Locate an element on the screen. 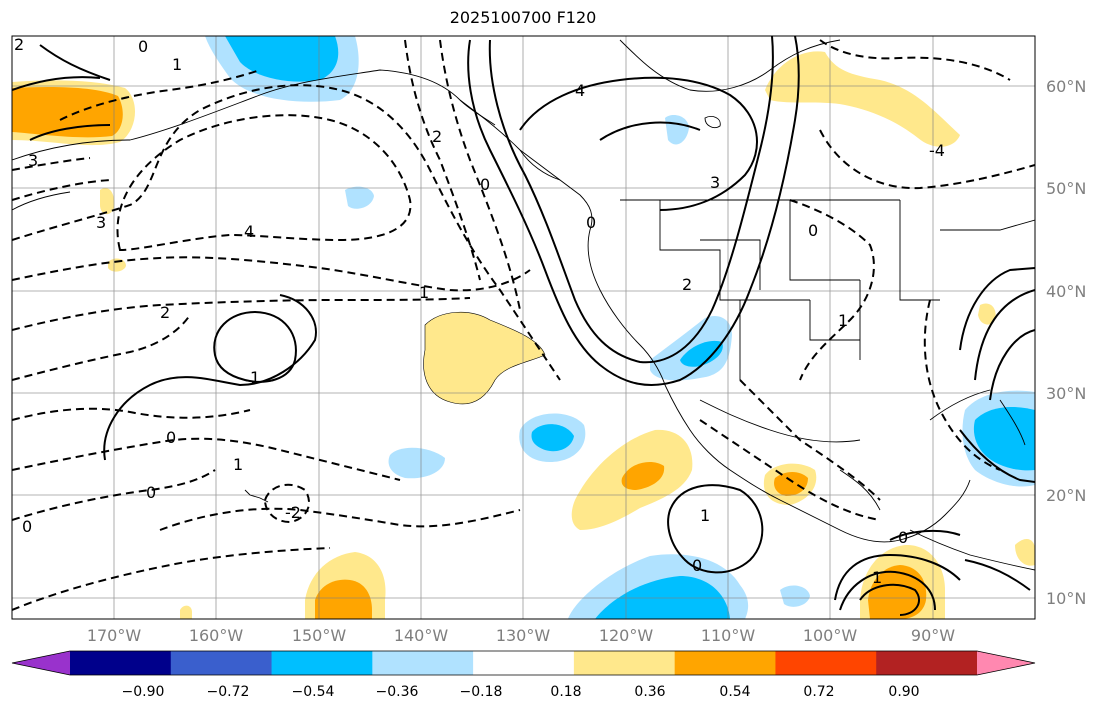 The height and width of the screenshot is (712, 1105). yellow-anomaly-small3 is located at coordinates (987, 314).